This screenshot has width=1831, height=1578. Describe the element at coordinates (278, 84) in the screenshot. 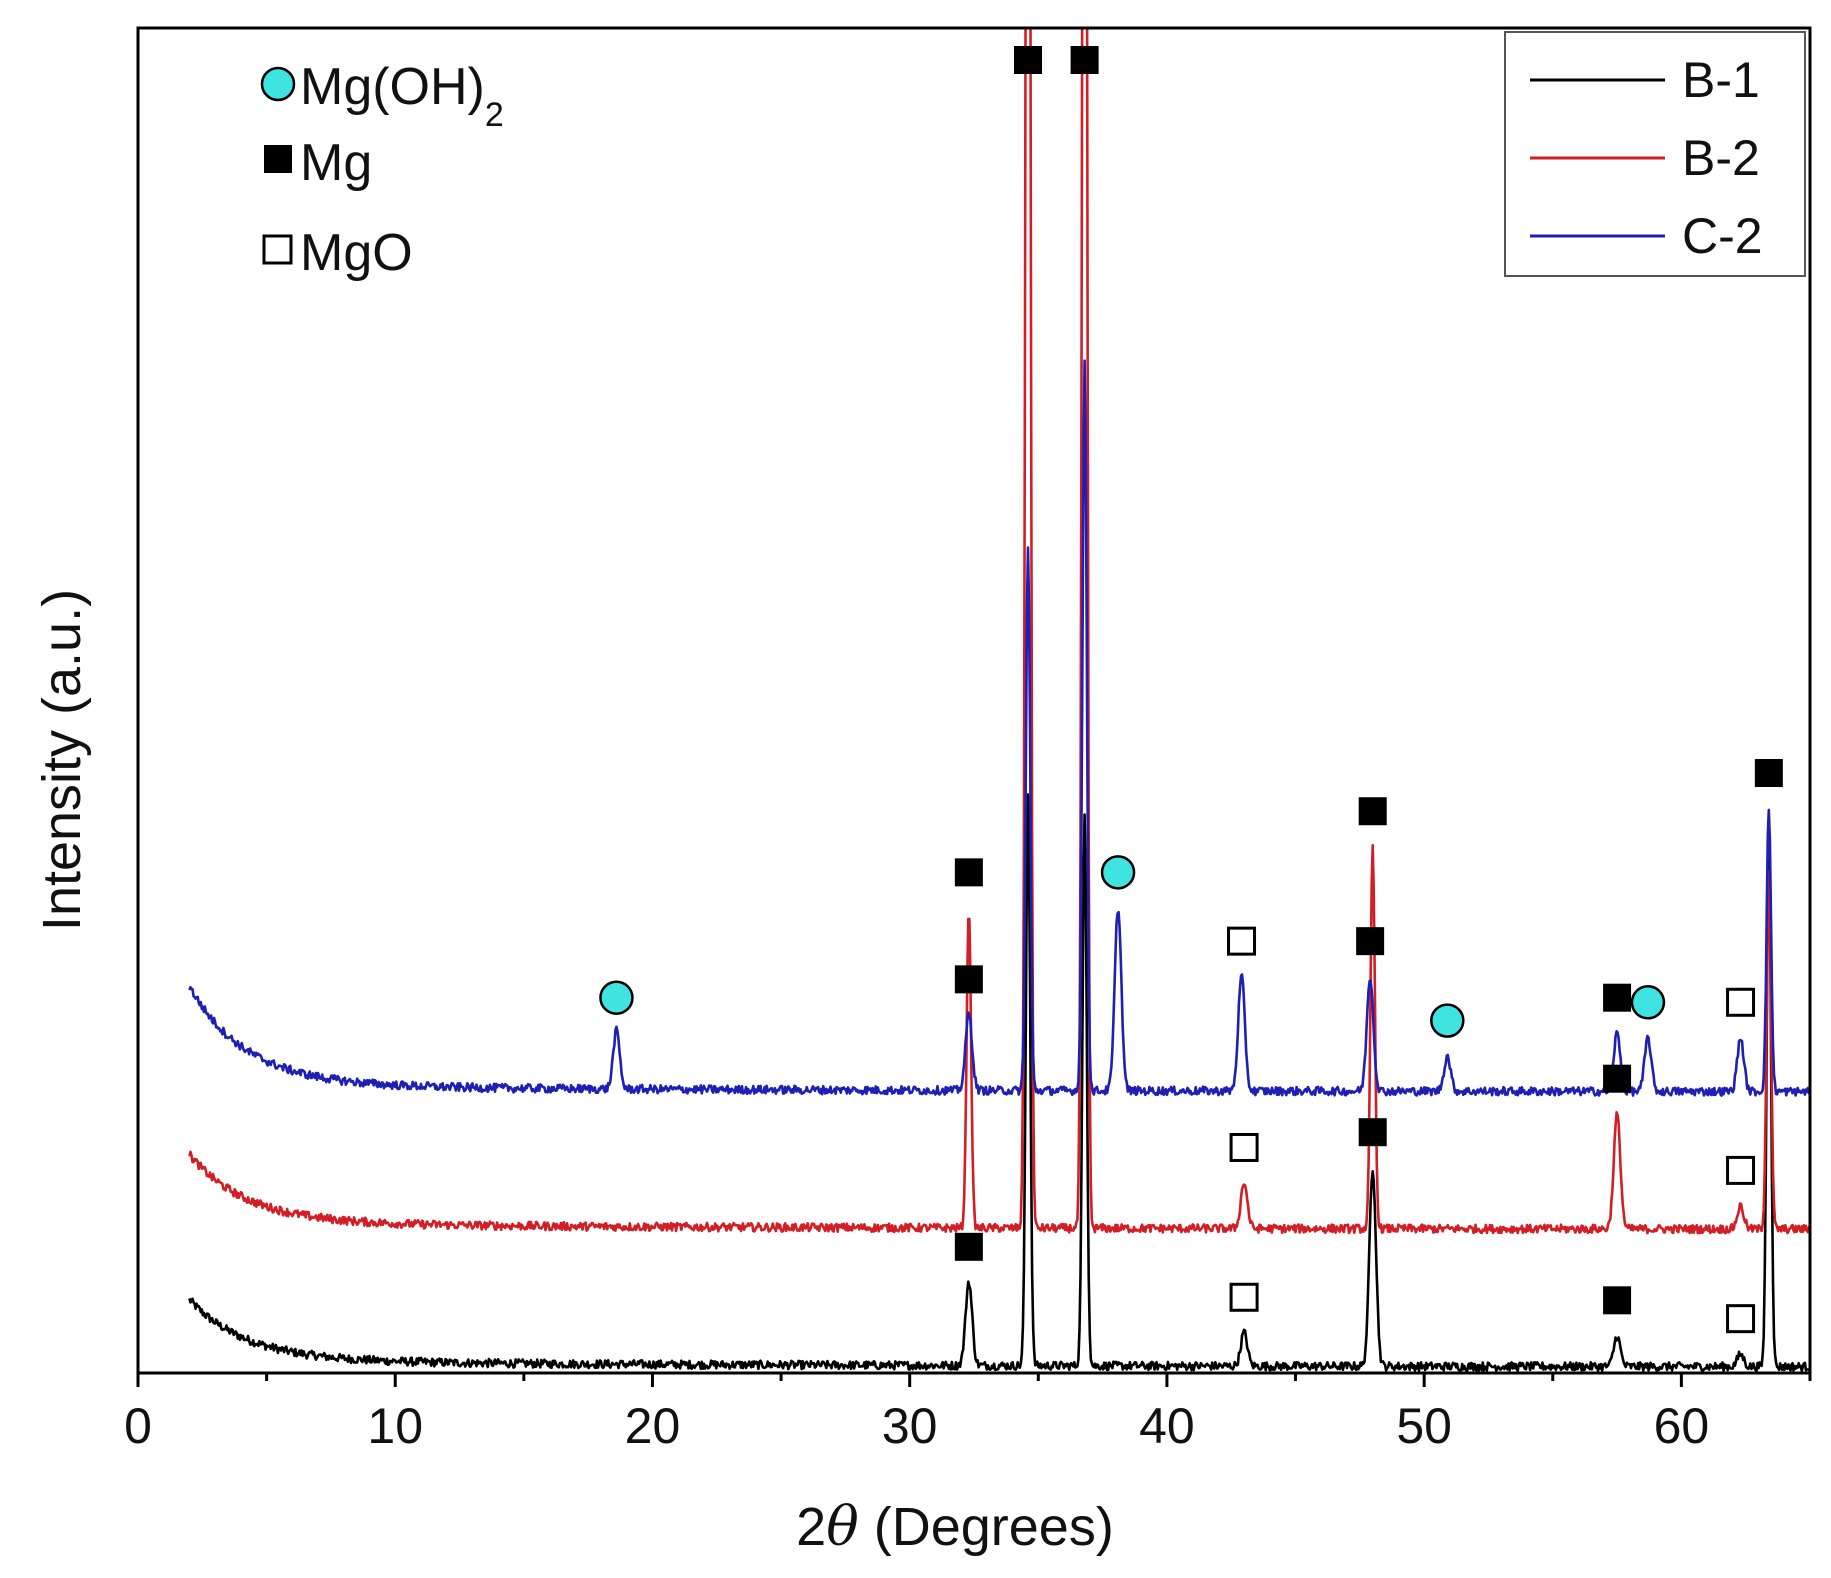

I see `mg-oh2-legend-icon` at that location.